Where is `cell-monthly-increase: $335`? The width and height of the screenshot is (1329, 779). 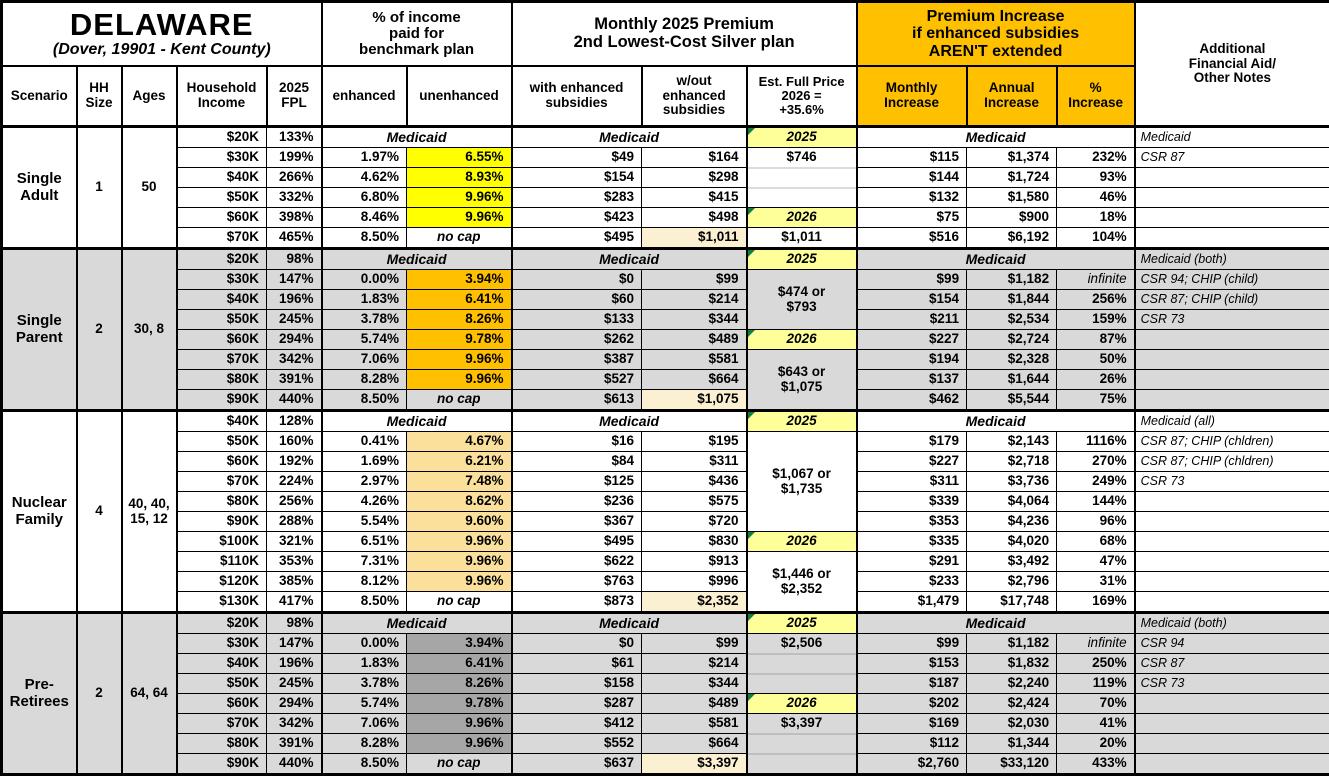
cell-monthly-increase: $335 is located at coordinates (911, 541).